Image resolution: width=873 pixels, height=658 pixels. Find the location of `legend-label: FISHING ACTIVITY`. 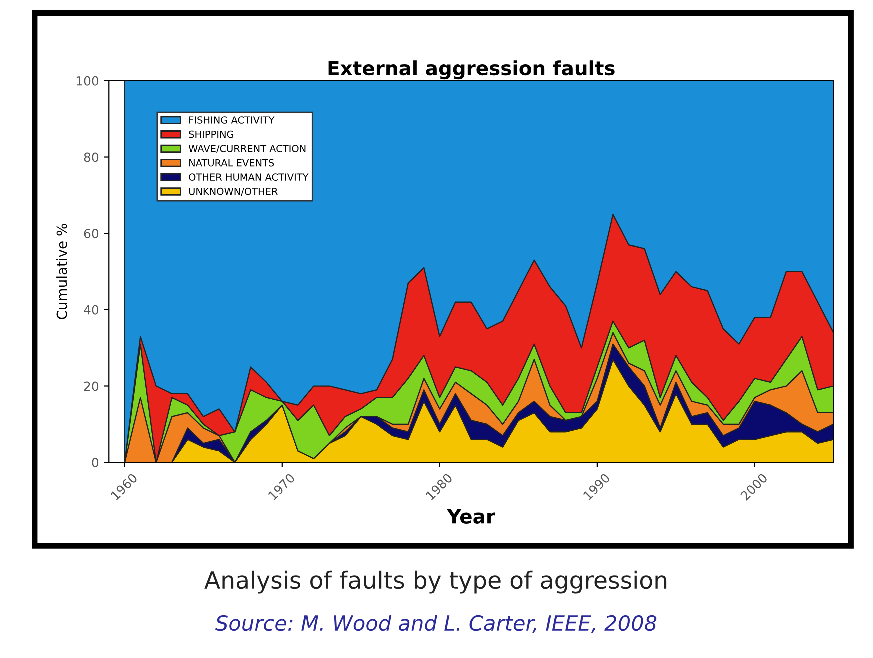

legend-label: FISHING ACTIVITY is located at coordinates (232, 120).